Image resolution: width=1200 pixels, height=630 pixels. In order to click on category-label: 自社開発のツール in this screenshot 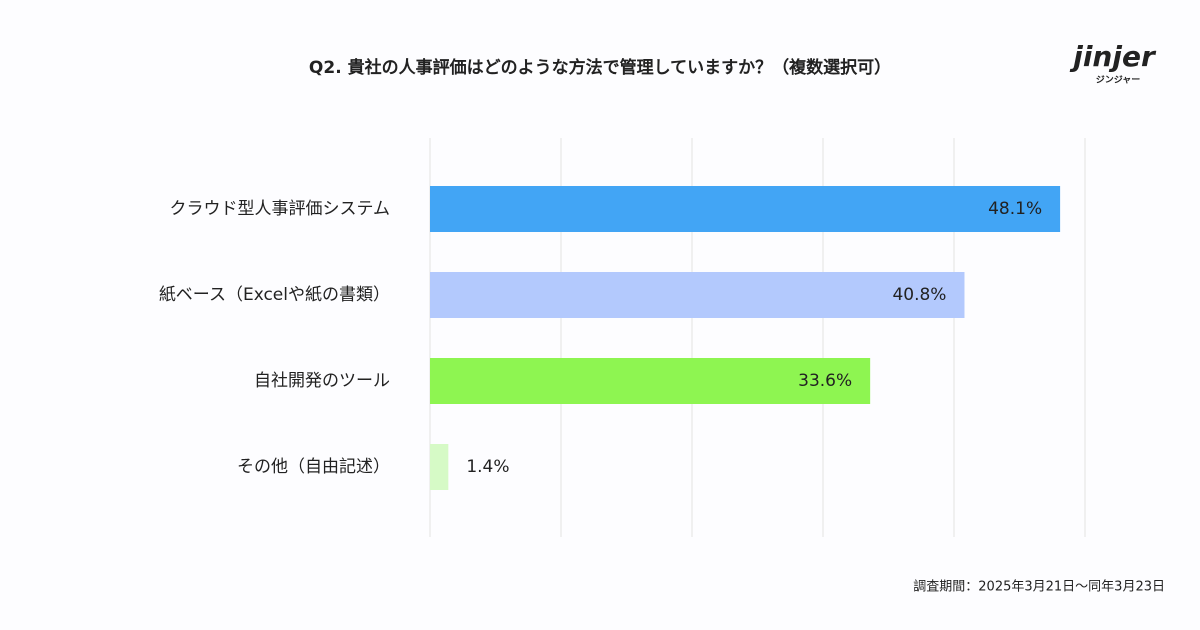, I will do `click(322, 381)`.